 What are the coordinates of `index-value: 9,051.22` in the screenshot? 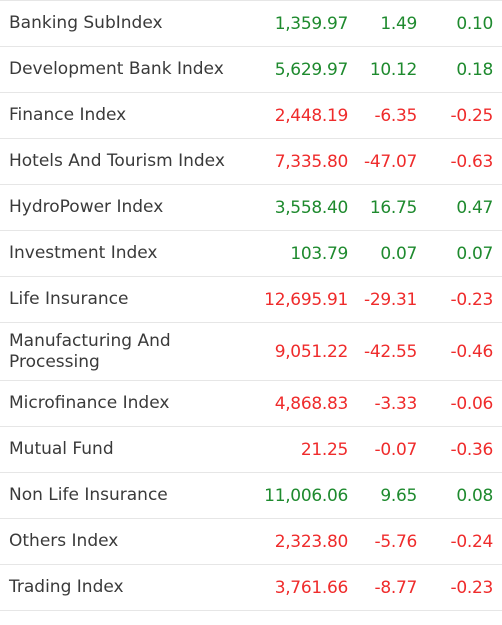 It's located at (311, 351).